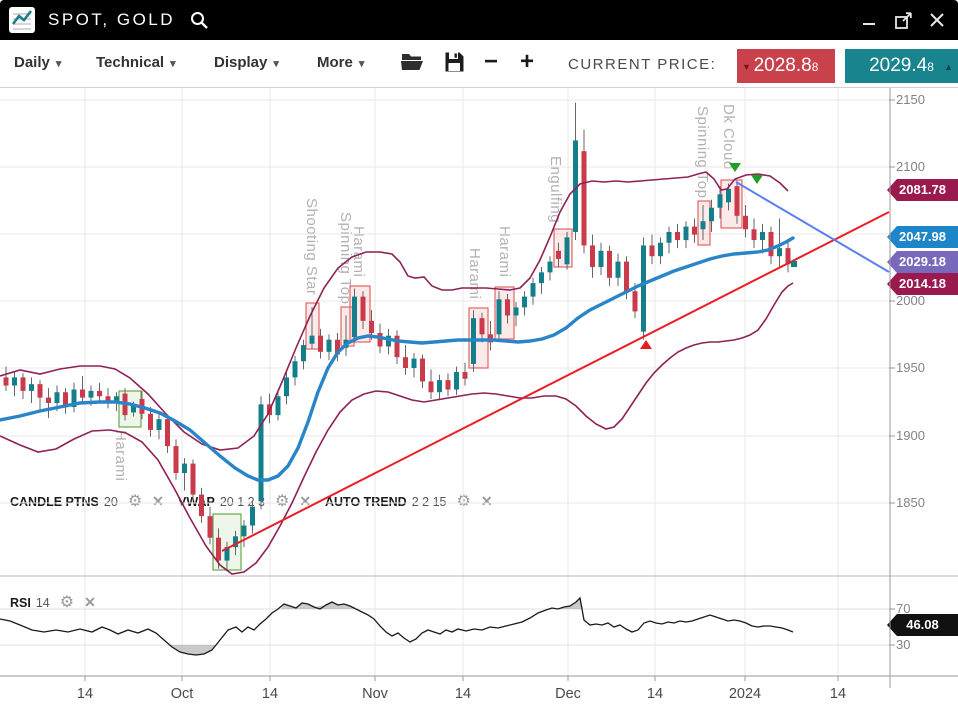  What do you see at coordinates (910, 99) in the screenshot?
I see `price-tick-label: 2150` at bounding box center [910, 99].